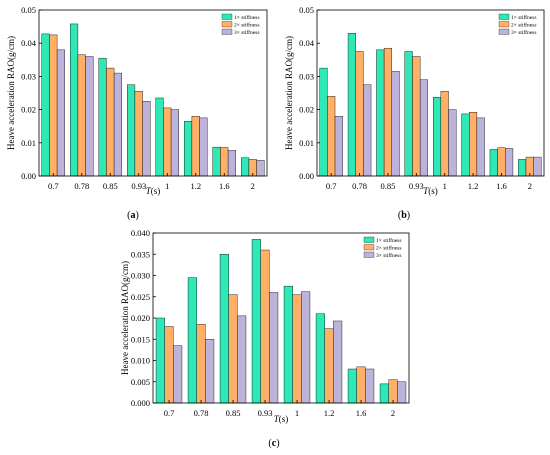 Image resolution: width=550 pixels, height=455 pixels. I want to click on bar-a-series3-0.78, so click(89, 116).